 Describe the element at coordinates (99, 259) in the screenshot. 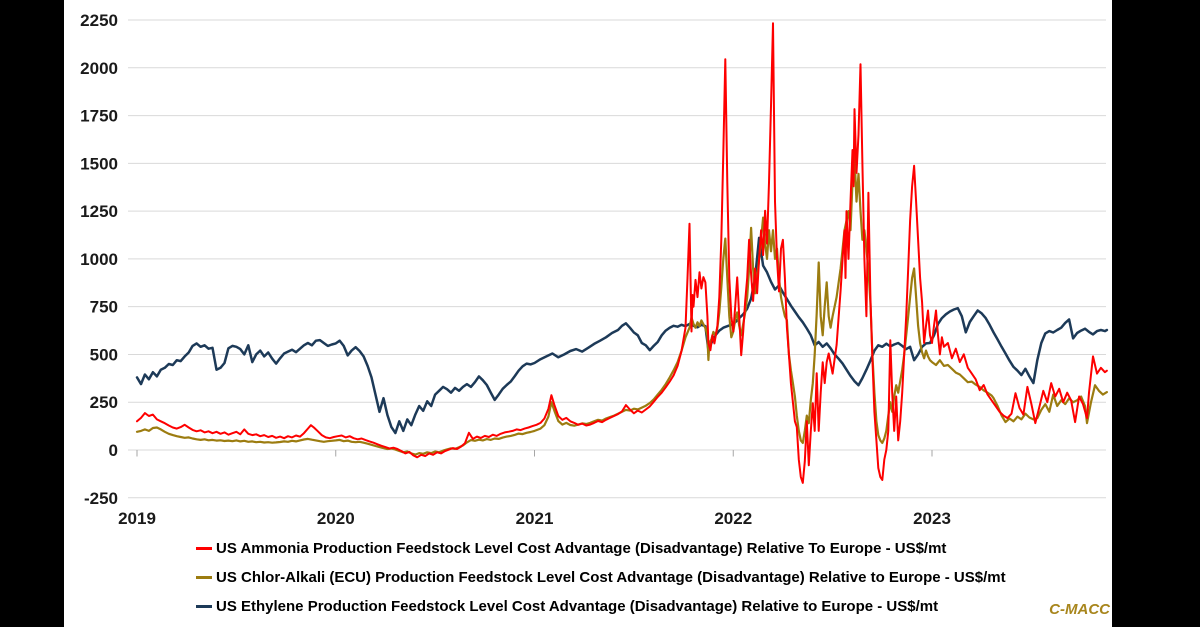

I see `y-axis-label: 1000` at that location.